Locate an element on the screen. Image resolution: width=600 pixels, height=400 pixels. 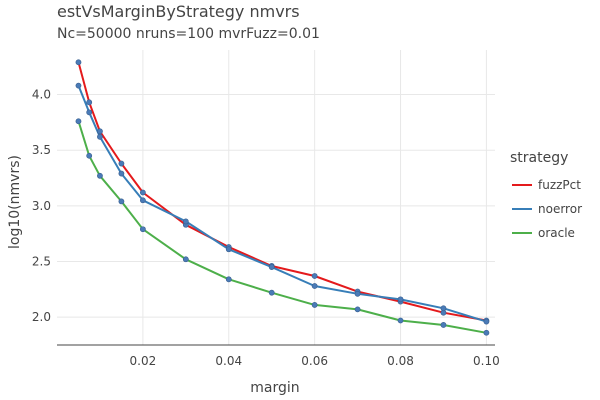
y-tick-label: 2.0 is located at coordinates (41, 317).